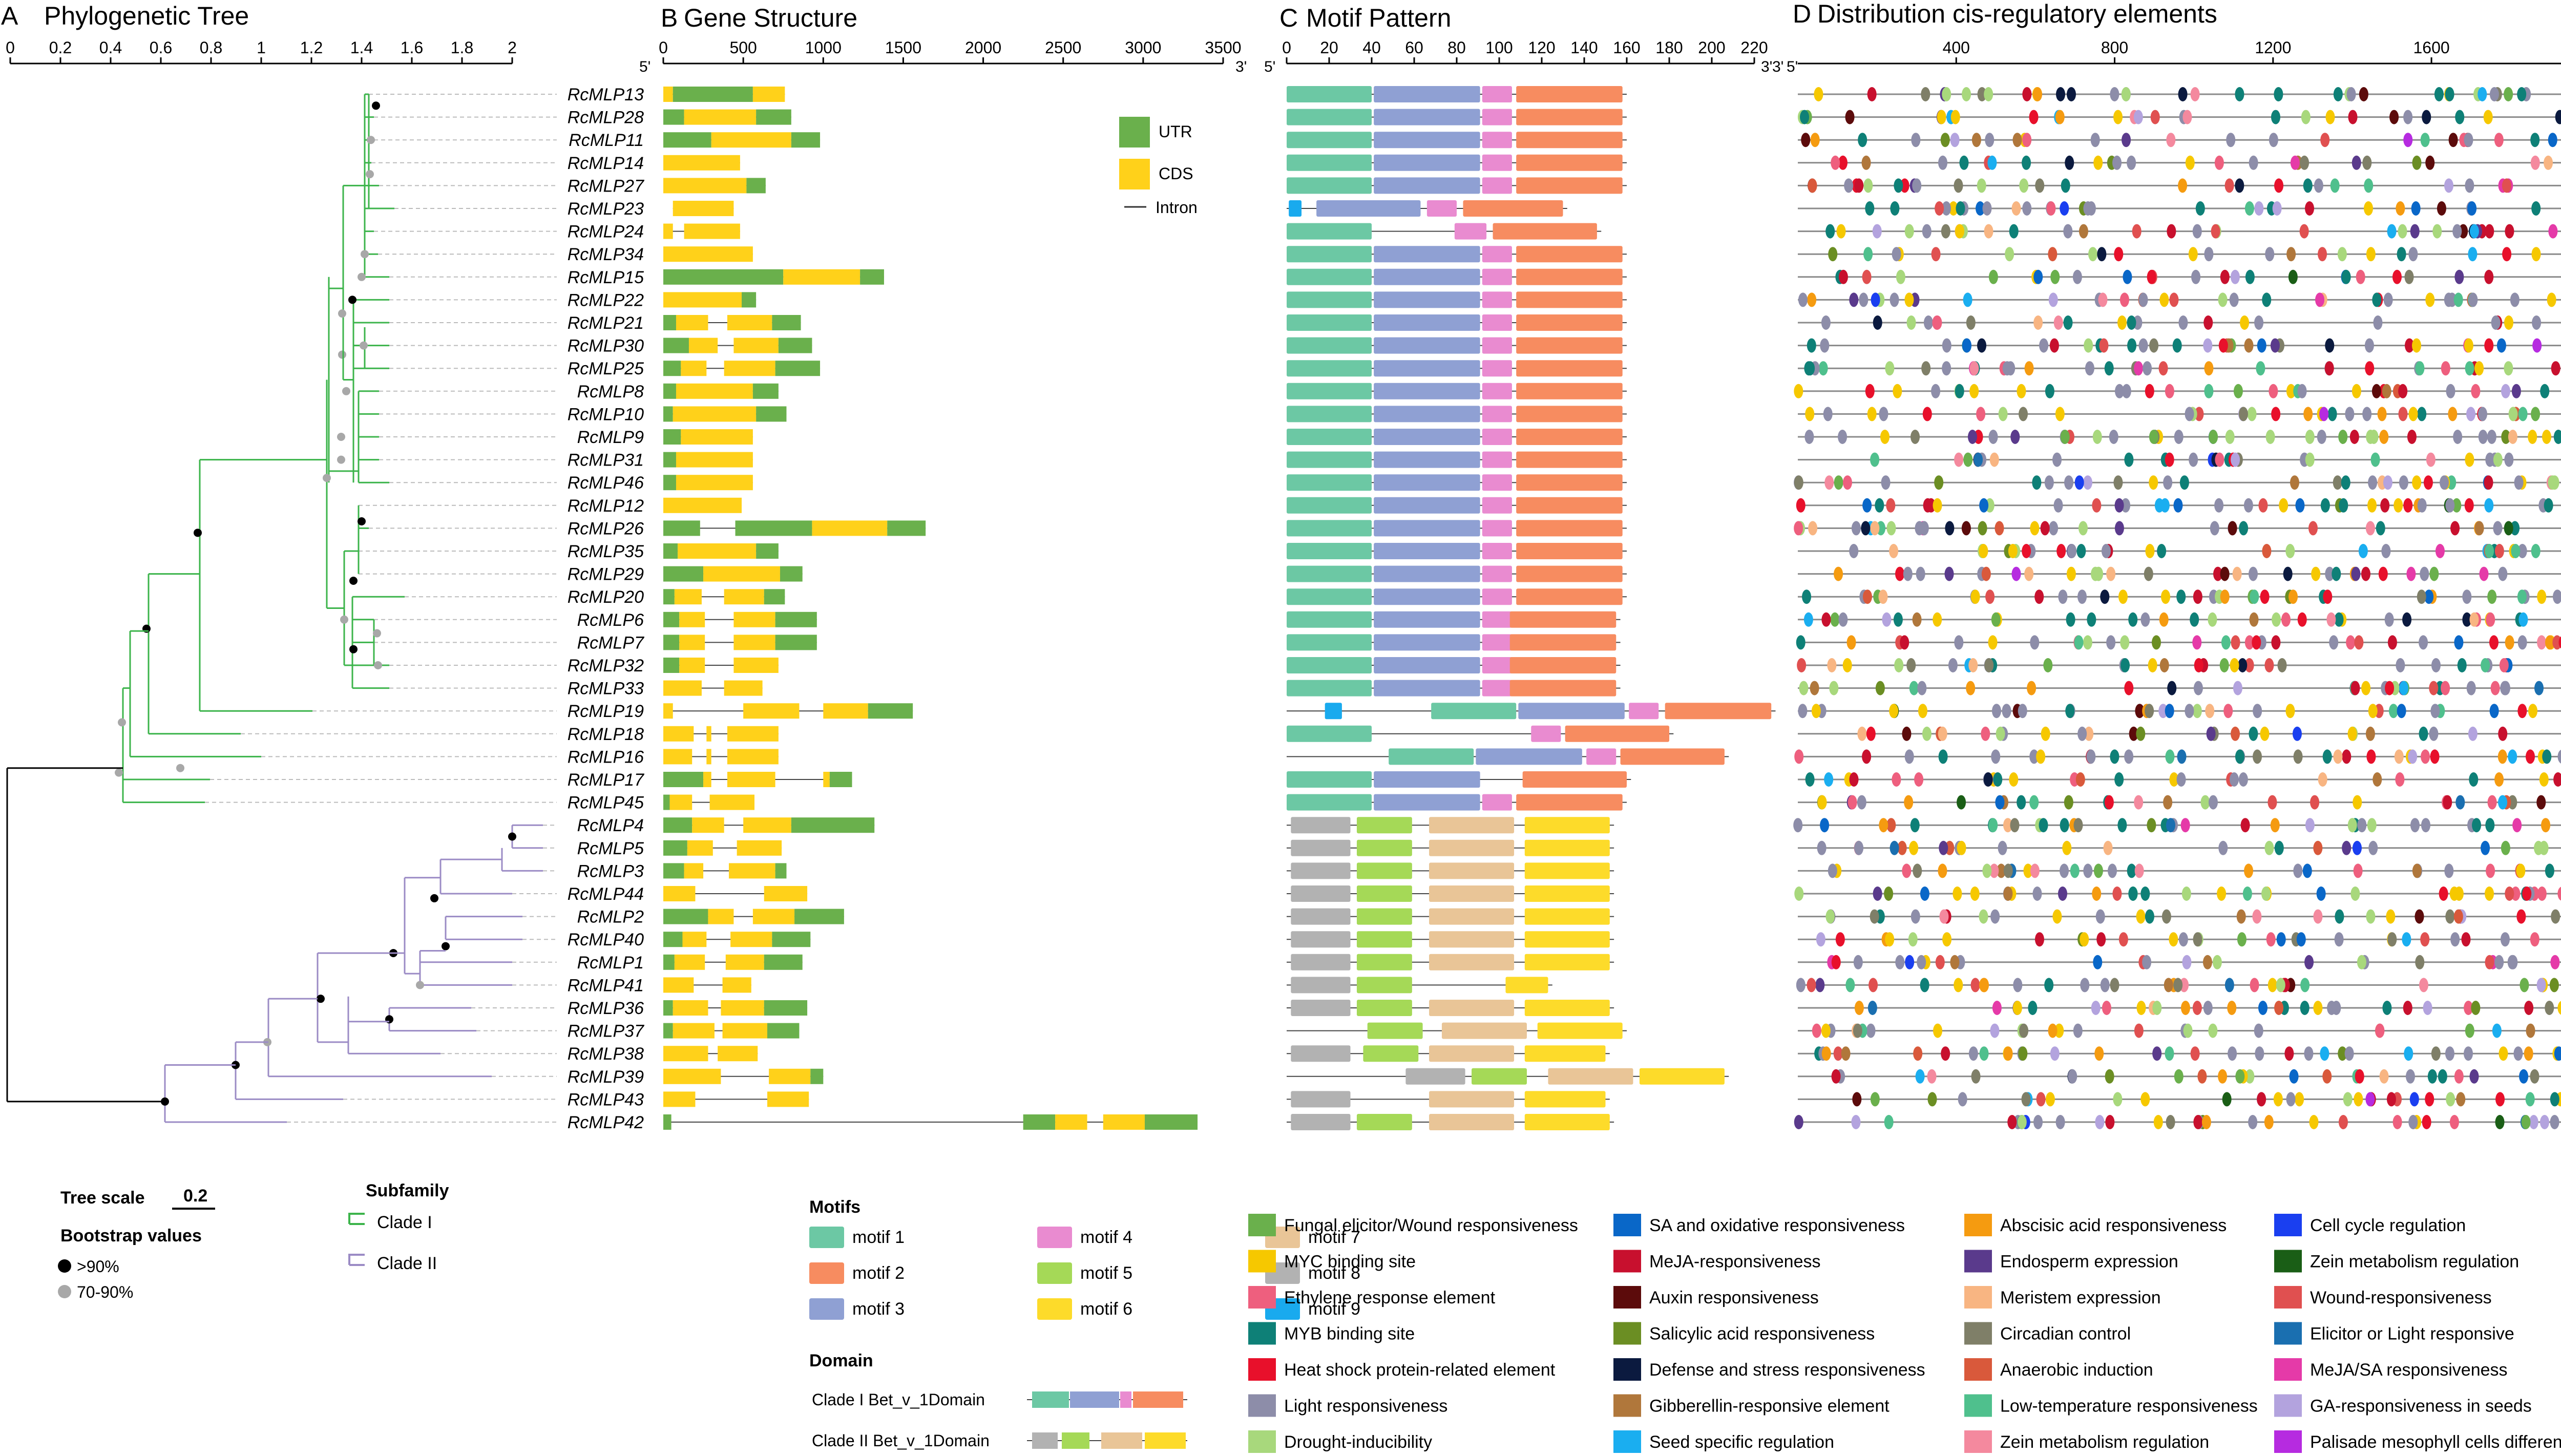 The width and height of the screenshot is (2561, 1456). What do you see at coordinates (943, 56) in the screenshot?
I see `gene-axis: 5' 3' 0 500 1000 1500 2000 2500 3000 3500` at bounding box center [943, 56].